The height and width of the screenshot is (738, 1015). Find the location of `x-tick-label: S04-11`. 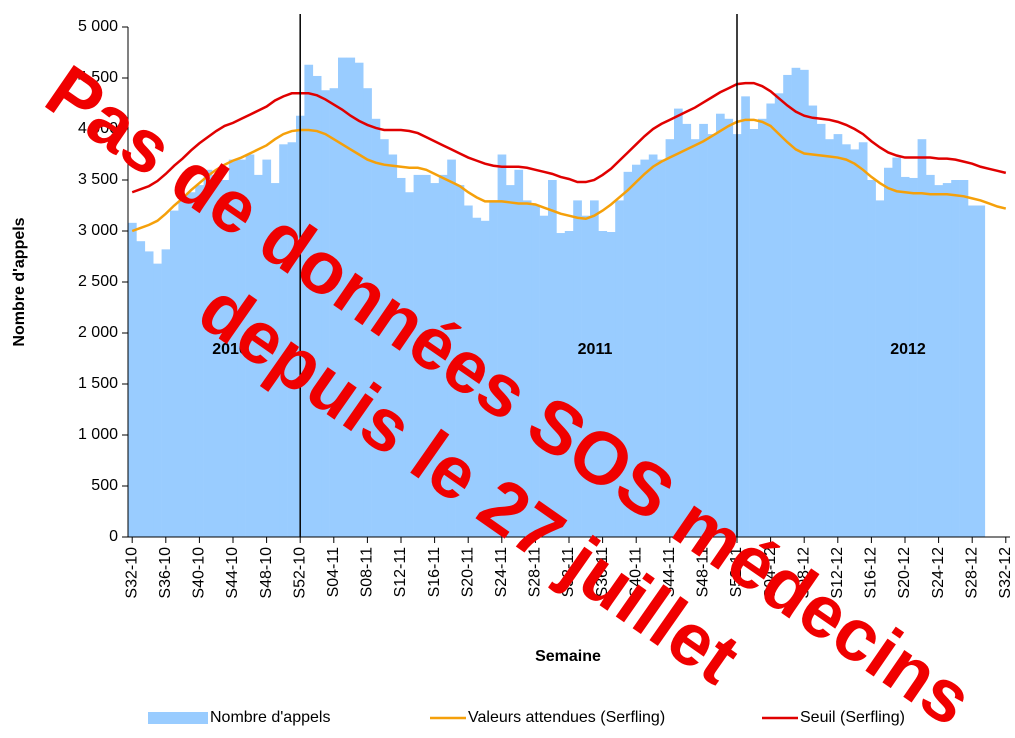

x-tick-label: S04-11 is located at coordinates (333, 572).